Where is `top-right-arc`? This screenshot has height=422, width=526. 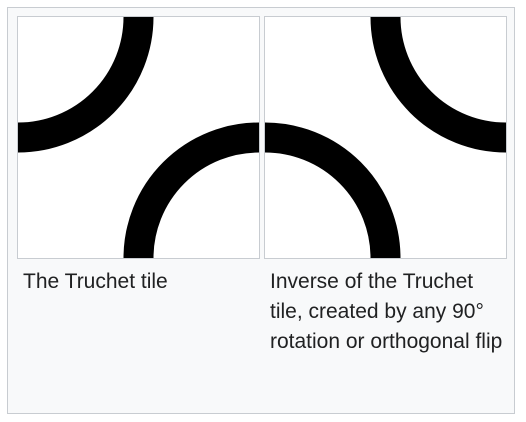
top-right-arc is located at coordinates (438, 85).